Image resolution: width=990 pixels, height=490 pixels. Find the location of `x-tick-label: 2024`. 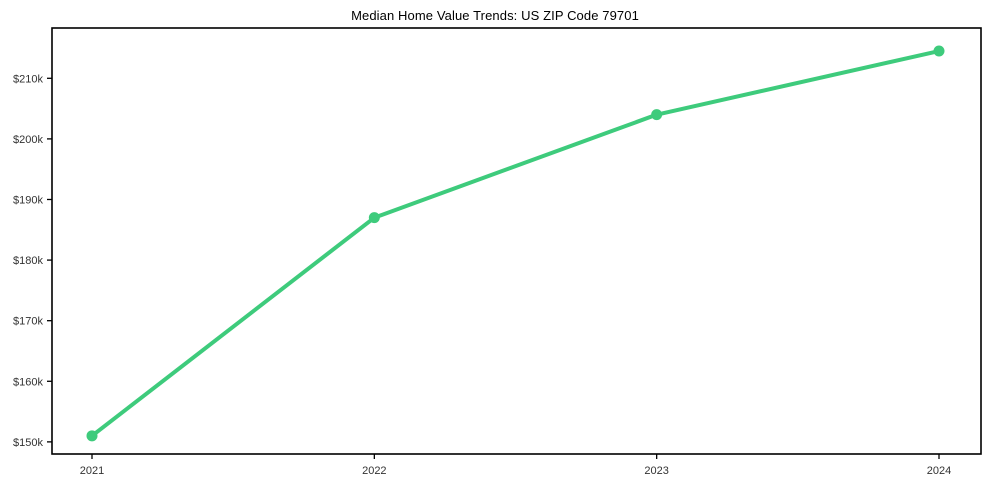

x-tick-label: 2024 is located at coordinates (939, 471).